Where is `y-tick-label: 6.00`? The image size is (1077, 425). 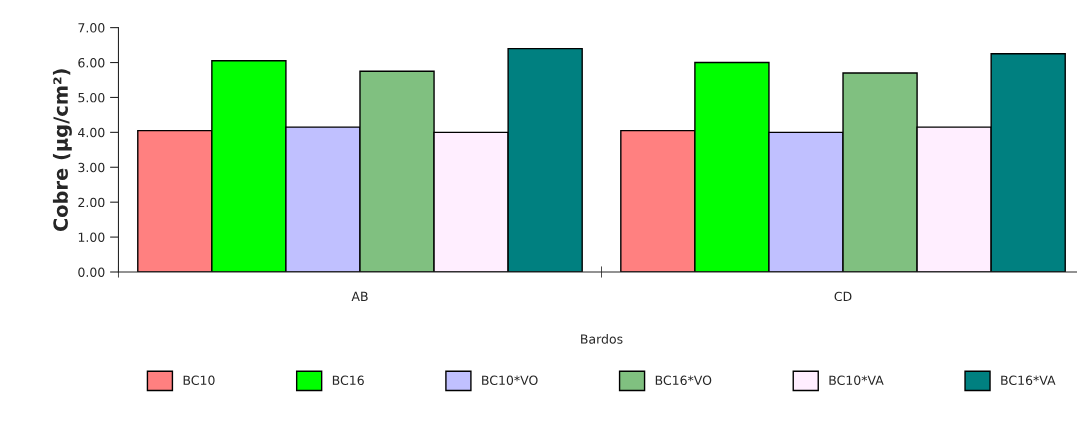 y-tick-label: 6.00 is located at coordinates (91, 63).